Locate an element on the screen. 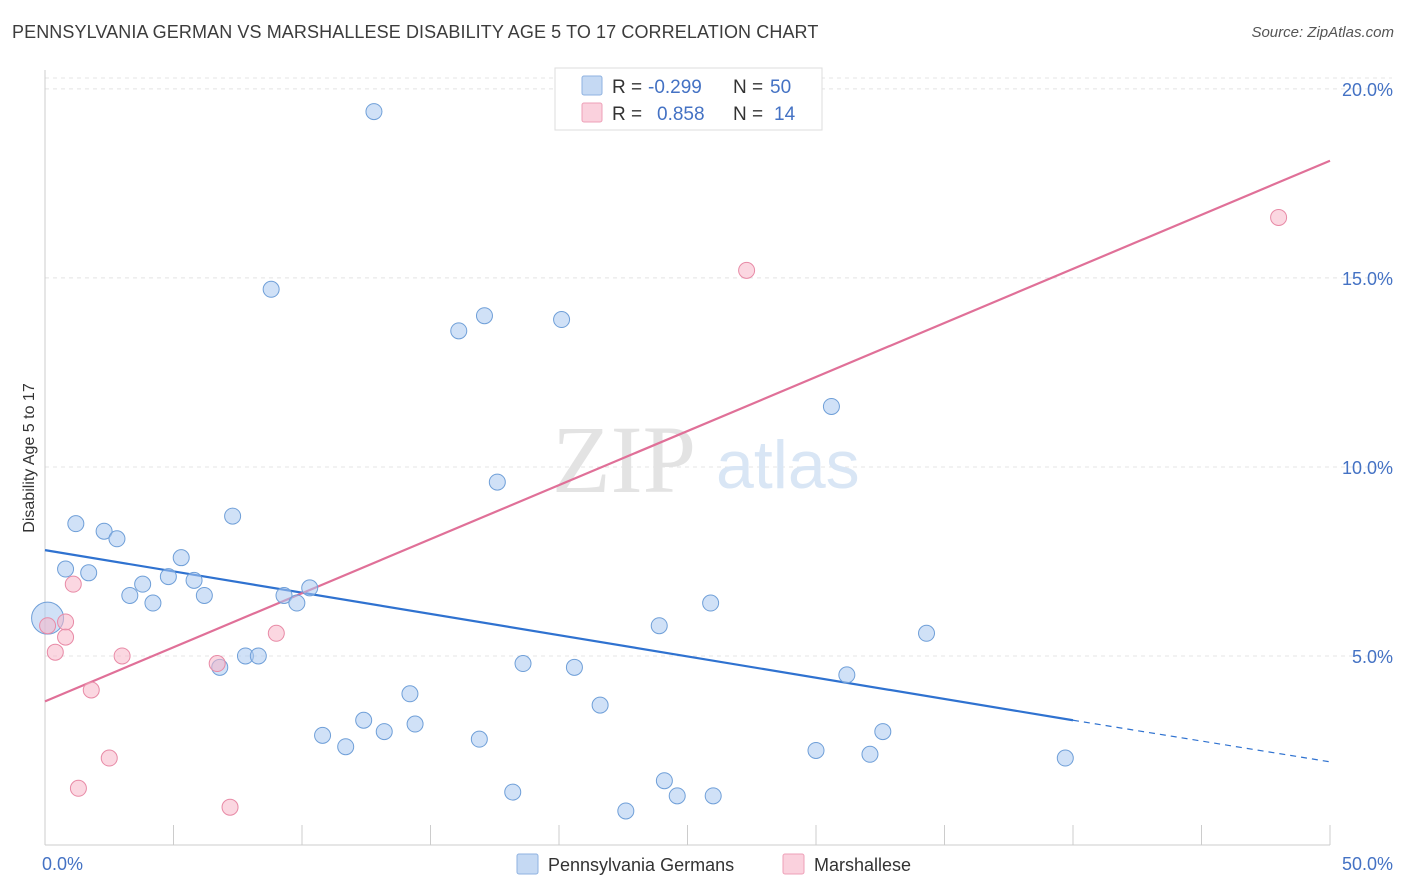  legend-n-value: 14 is located at coordinates (785, 114).